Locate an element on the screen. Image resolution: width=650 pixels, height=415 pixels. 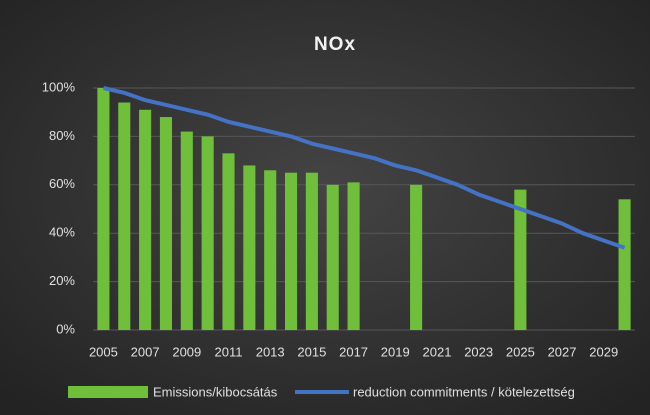
y-tick-label: 100% is located at coordinates (59, 86).